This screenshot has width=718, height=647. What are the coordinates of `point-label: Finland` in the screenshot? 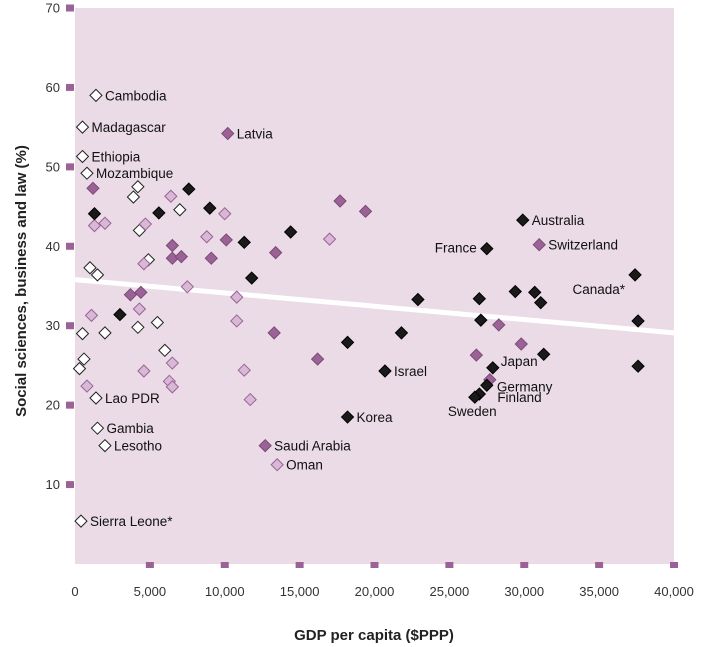 It's located at (519, 397).